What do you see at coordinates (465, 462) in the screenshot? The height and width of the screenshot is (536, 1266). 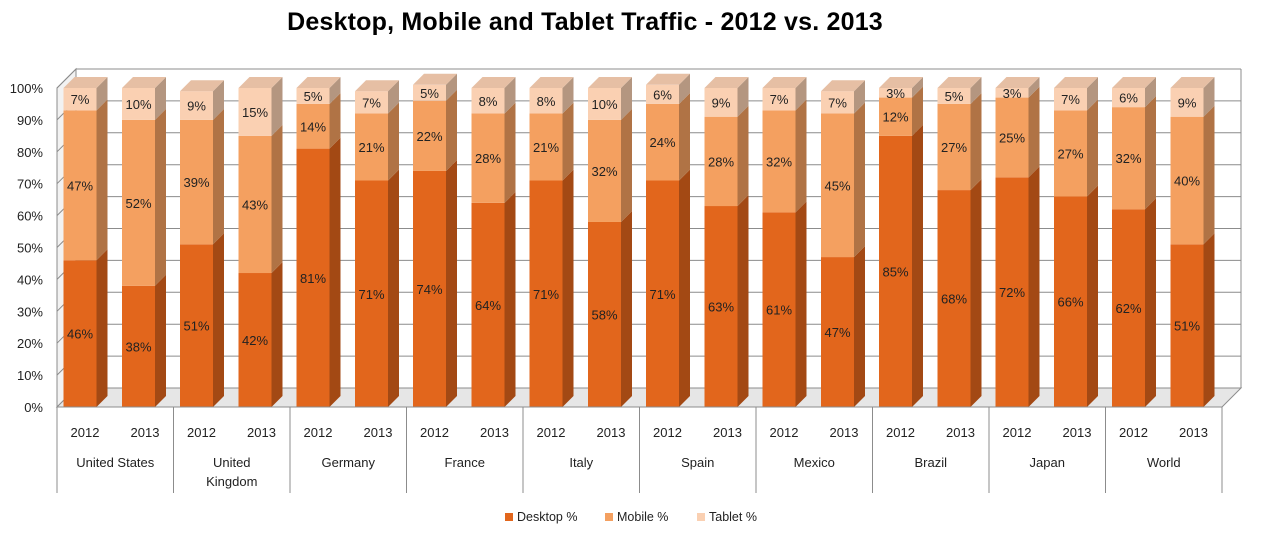 I see `x-group-label: France` at bounding box center [465, 462].